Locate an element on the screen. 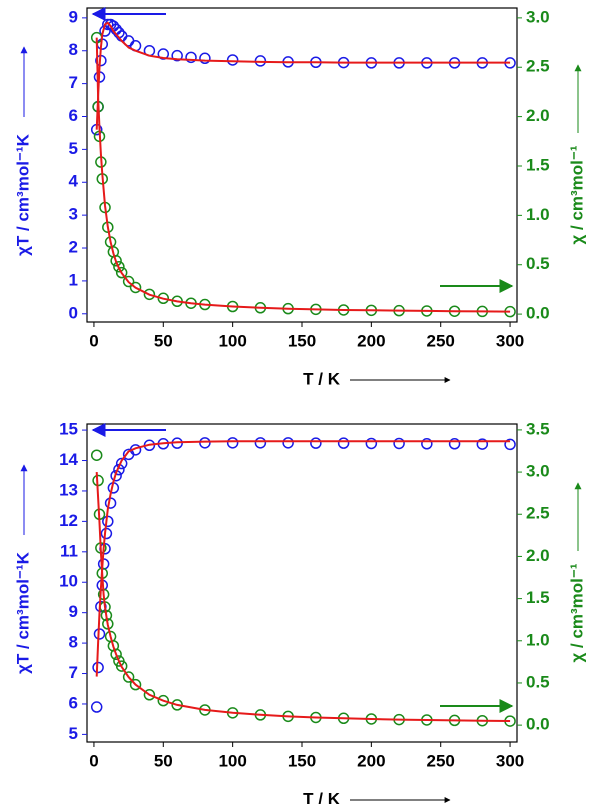  y-tick-label: 3 is located at coordinates (73, 214).